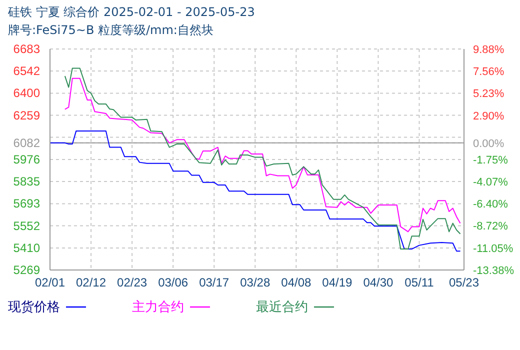 This screenshot has height=350, width=520. What do you see at coordinates (490, 204) in the screenshot?
I see `y2-tick-label: -6.40%` at bounding box center [490, 204].